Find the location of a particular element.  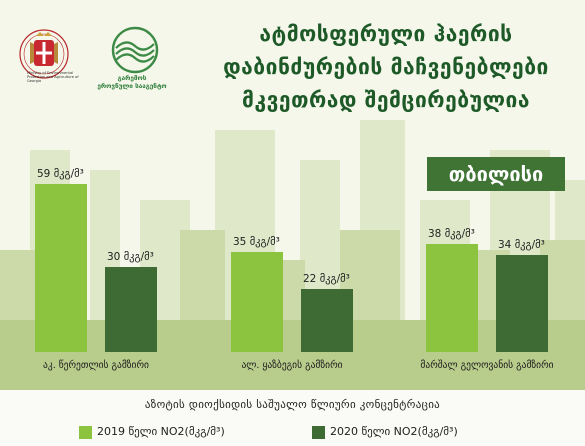

city-badge: თბილისი is located at coordinates (496, 174).